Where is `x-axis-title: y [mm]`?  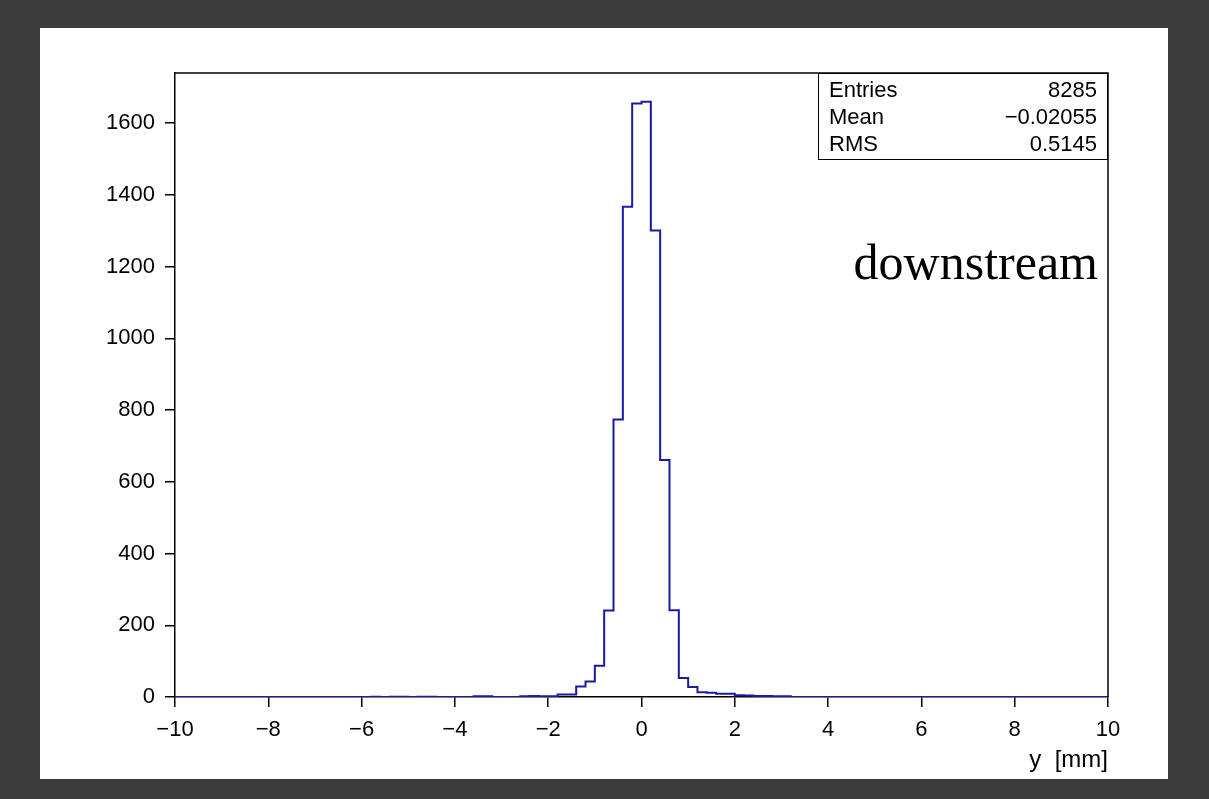 x-axis-title: y [mm] is located at coordinates (1068, 759).